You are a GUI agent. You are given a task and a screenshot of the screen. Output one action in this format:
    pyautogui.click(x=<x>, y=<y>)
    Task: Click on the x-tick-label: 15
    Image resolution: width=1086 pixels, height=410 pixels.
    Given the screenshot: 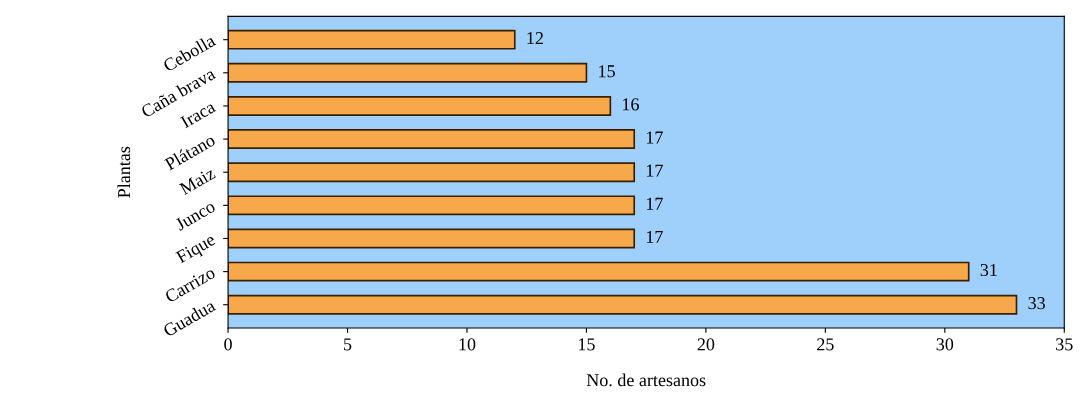 What is the action you would take?
    pyautogui.click(x=587, y=344)
    